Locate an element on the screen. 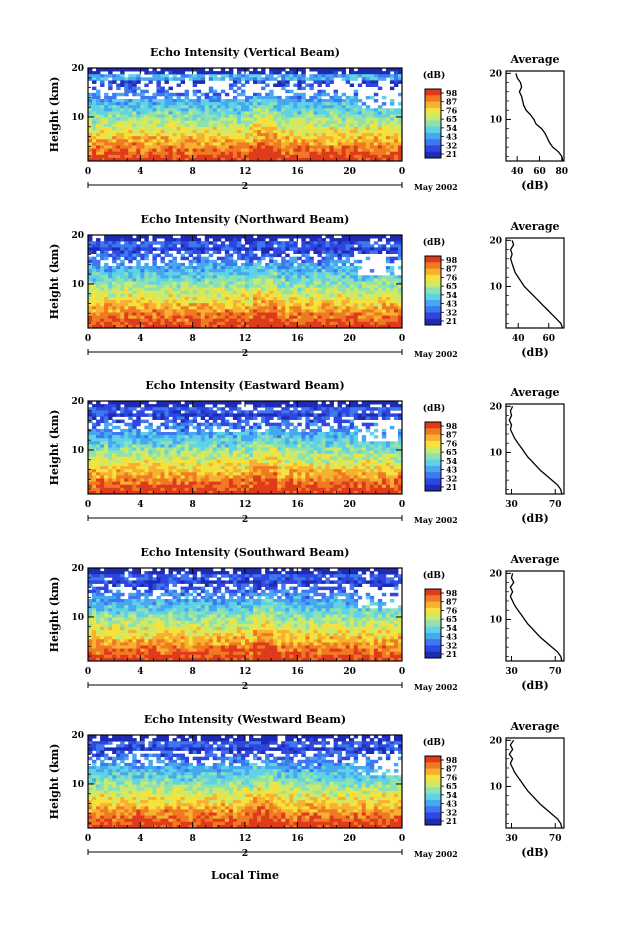 The height and width of the screenshot is (933, 619). x-tick-label: 0 is located at coordinates (88, 172).